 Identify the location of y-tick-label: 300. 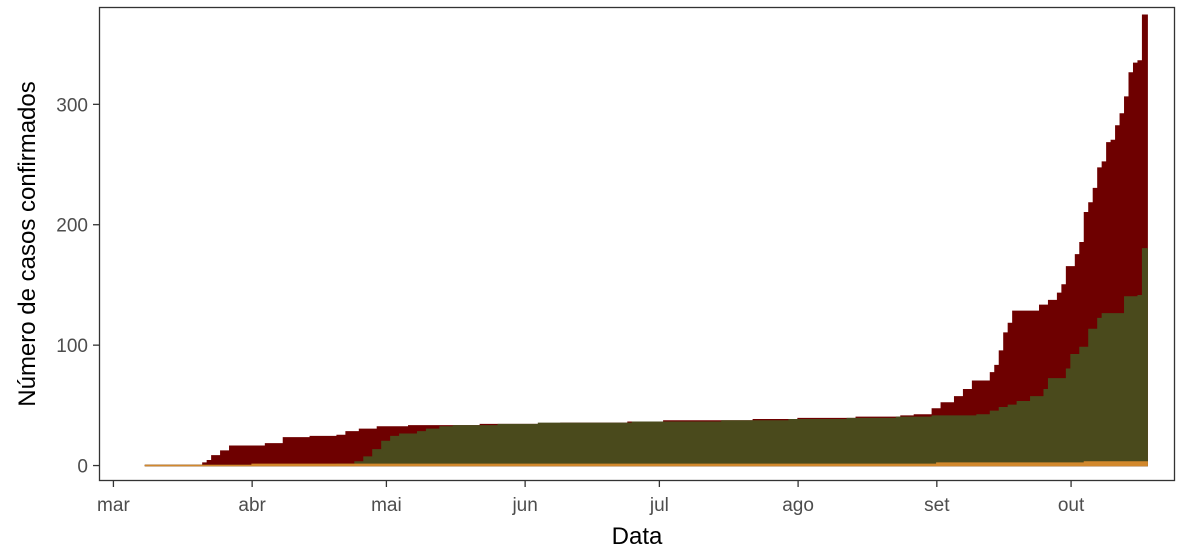
(72, 105).